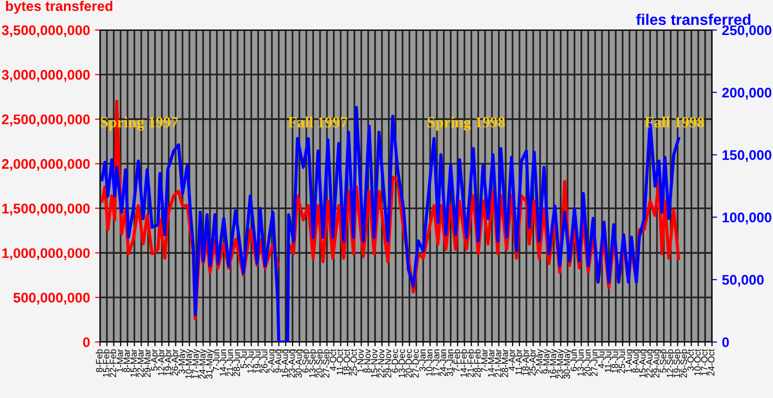 The width and height of the screenshot is (773, 398). I want to click on x-tick-label: 30-May, so click(568, 363).